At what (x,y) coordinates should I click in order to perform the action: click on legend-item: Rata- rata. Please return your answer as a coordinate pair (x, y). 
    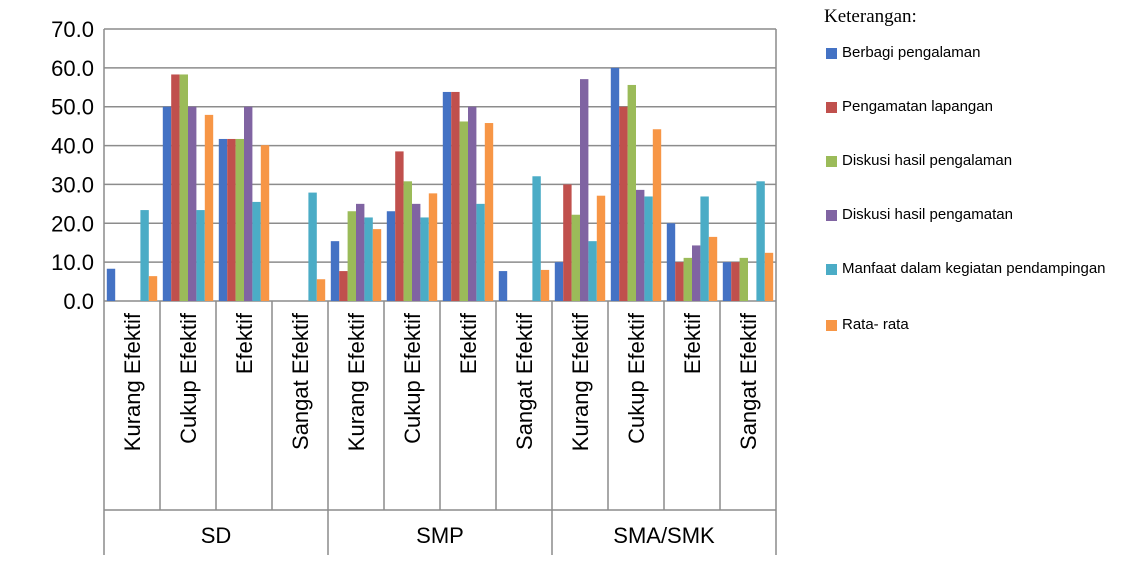
    Looking at the image, I should click on (976, 339).